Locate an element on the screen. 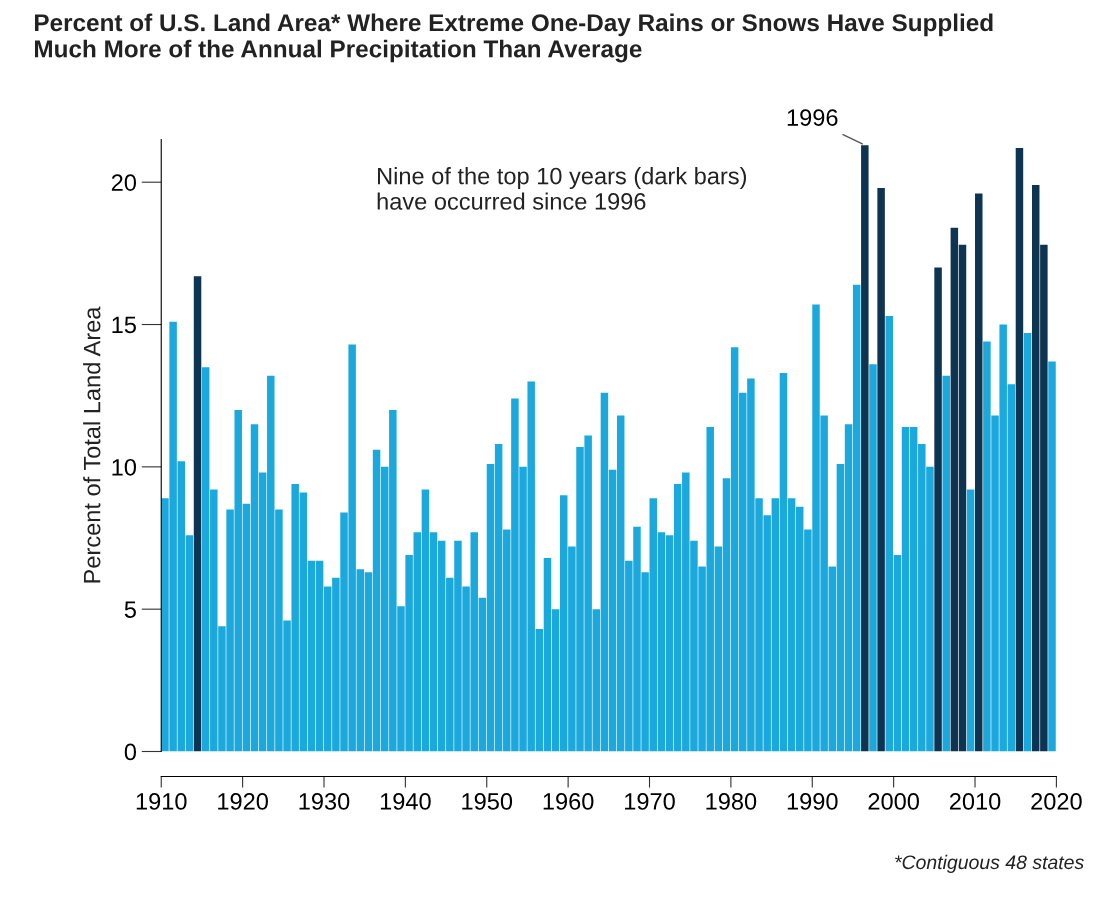 This screenshot has width=1112, height=900. x-tick-label: 1970 is located at coordinates (650, 801).